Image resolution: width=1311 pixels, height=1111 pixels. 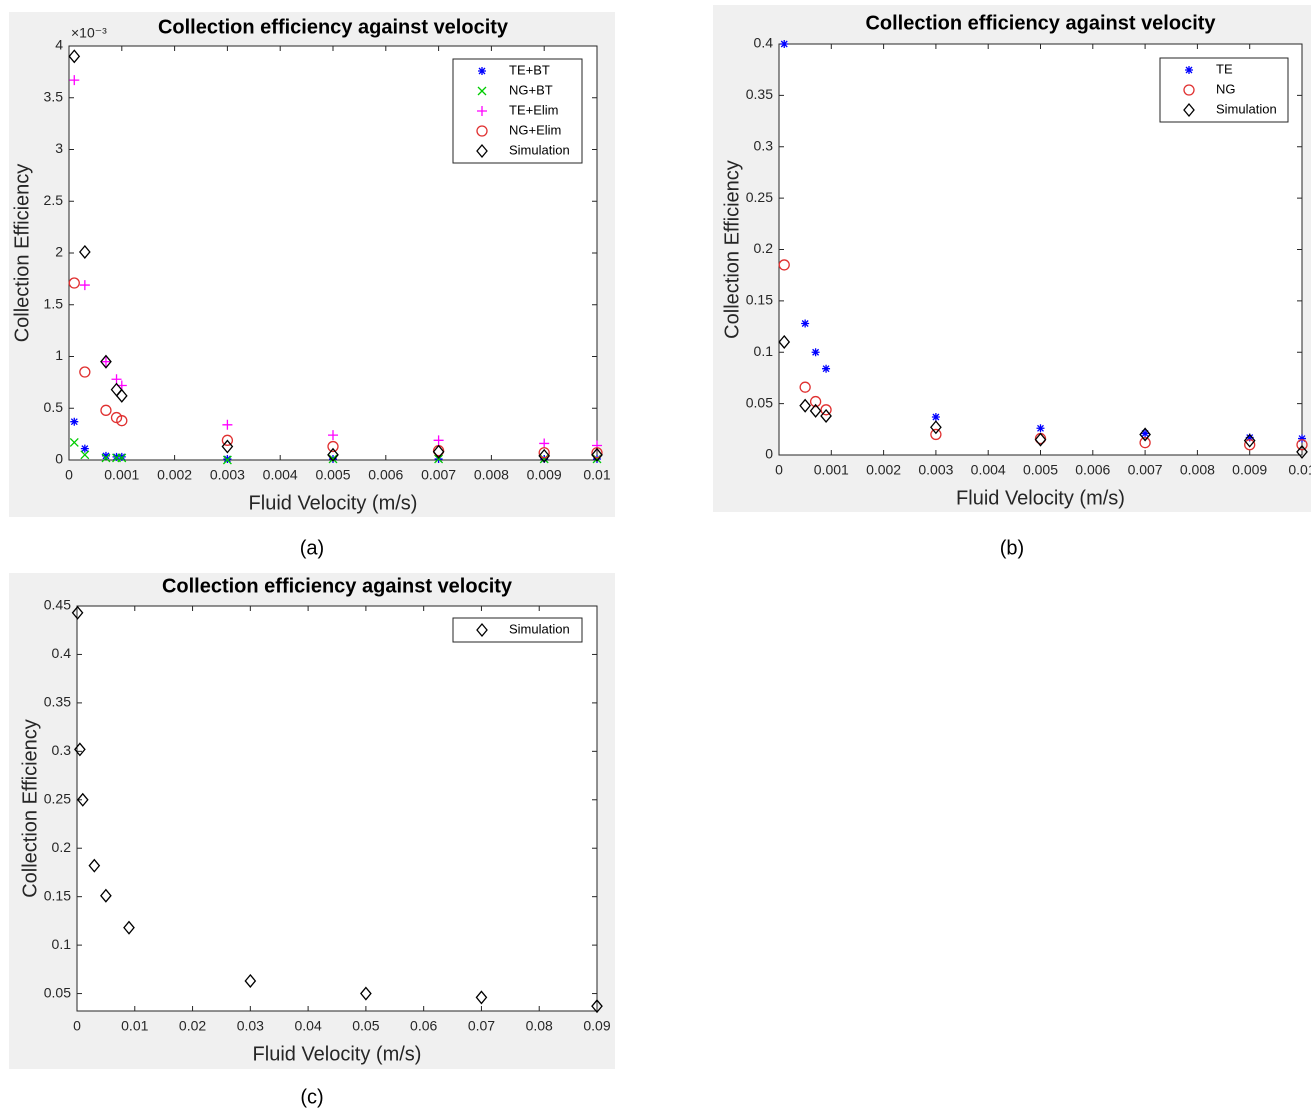 I want to click on caption: (c), so click(x=311, y=1097).